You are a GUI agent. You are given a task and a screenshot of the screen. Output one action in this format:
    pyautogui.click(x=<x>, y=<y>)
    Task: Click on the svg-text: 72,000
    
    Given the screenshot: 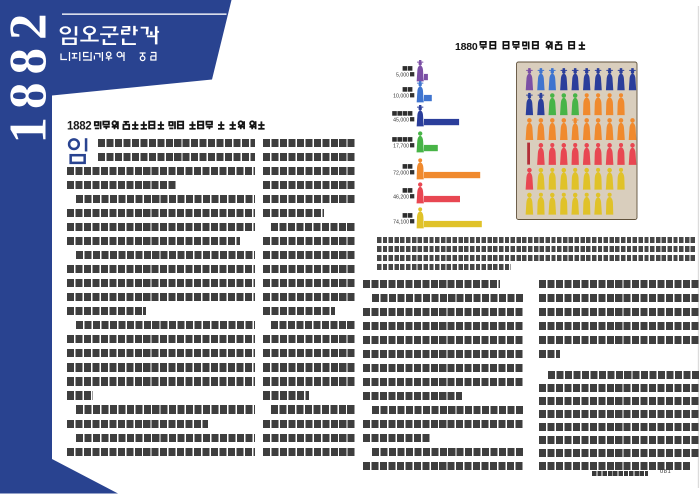 What is the action you would take?
    pyautogui.click(x=401, y=173)
    